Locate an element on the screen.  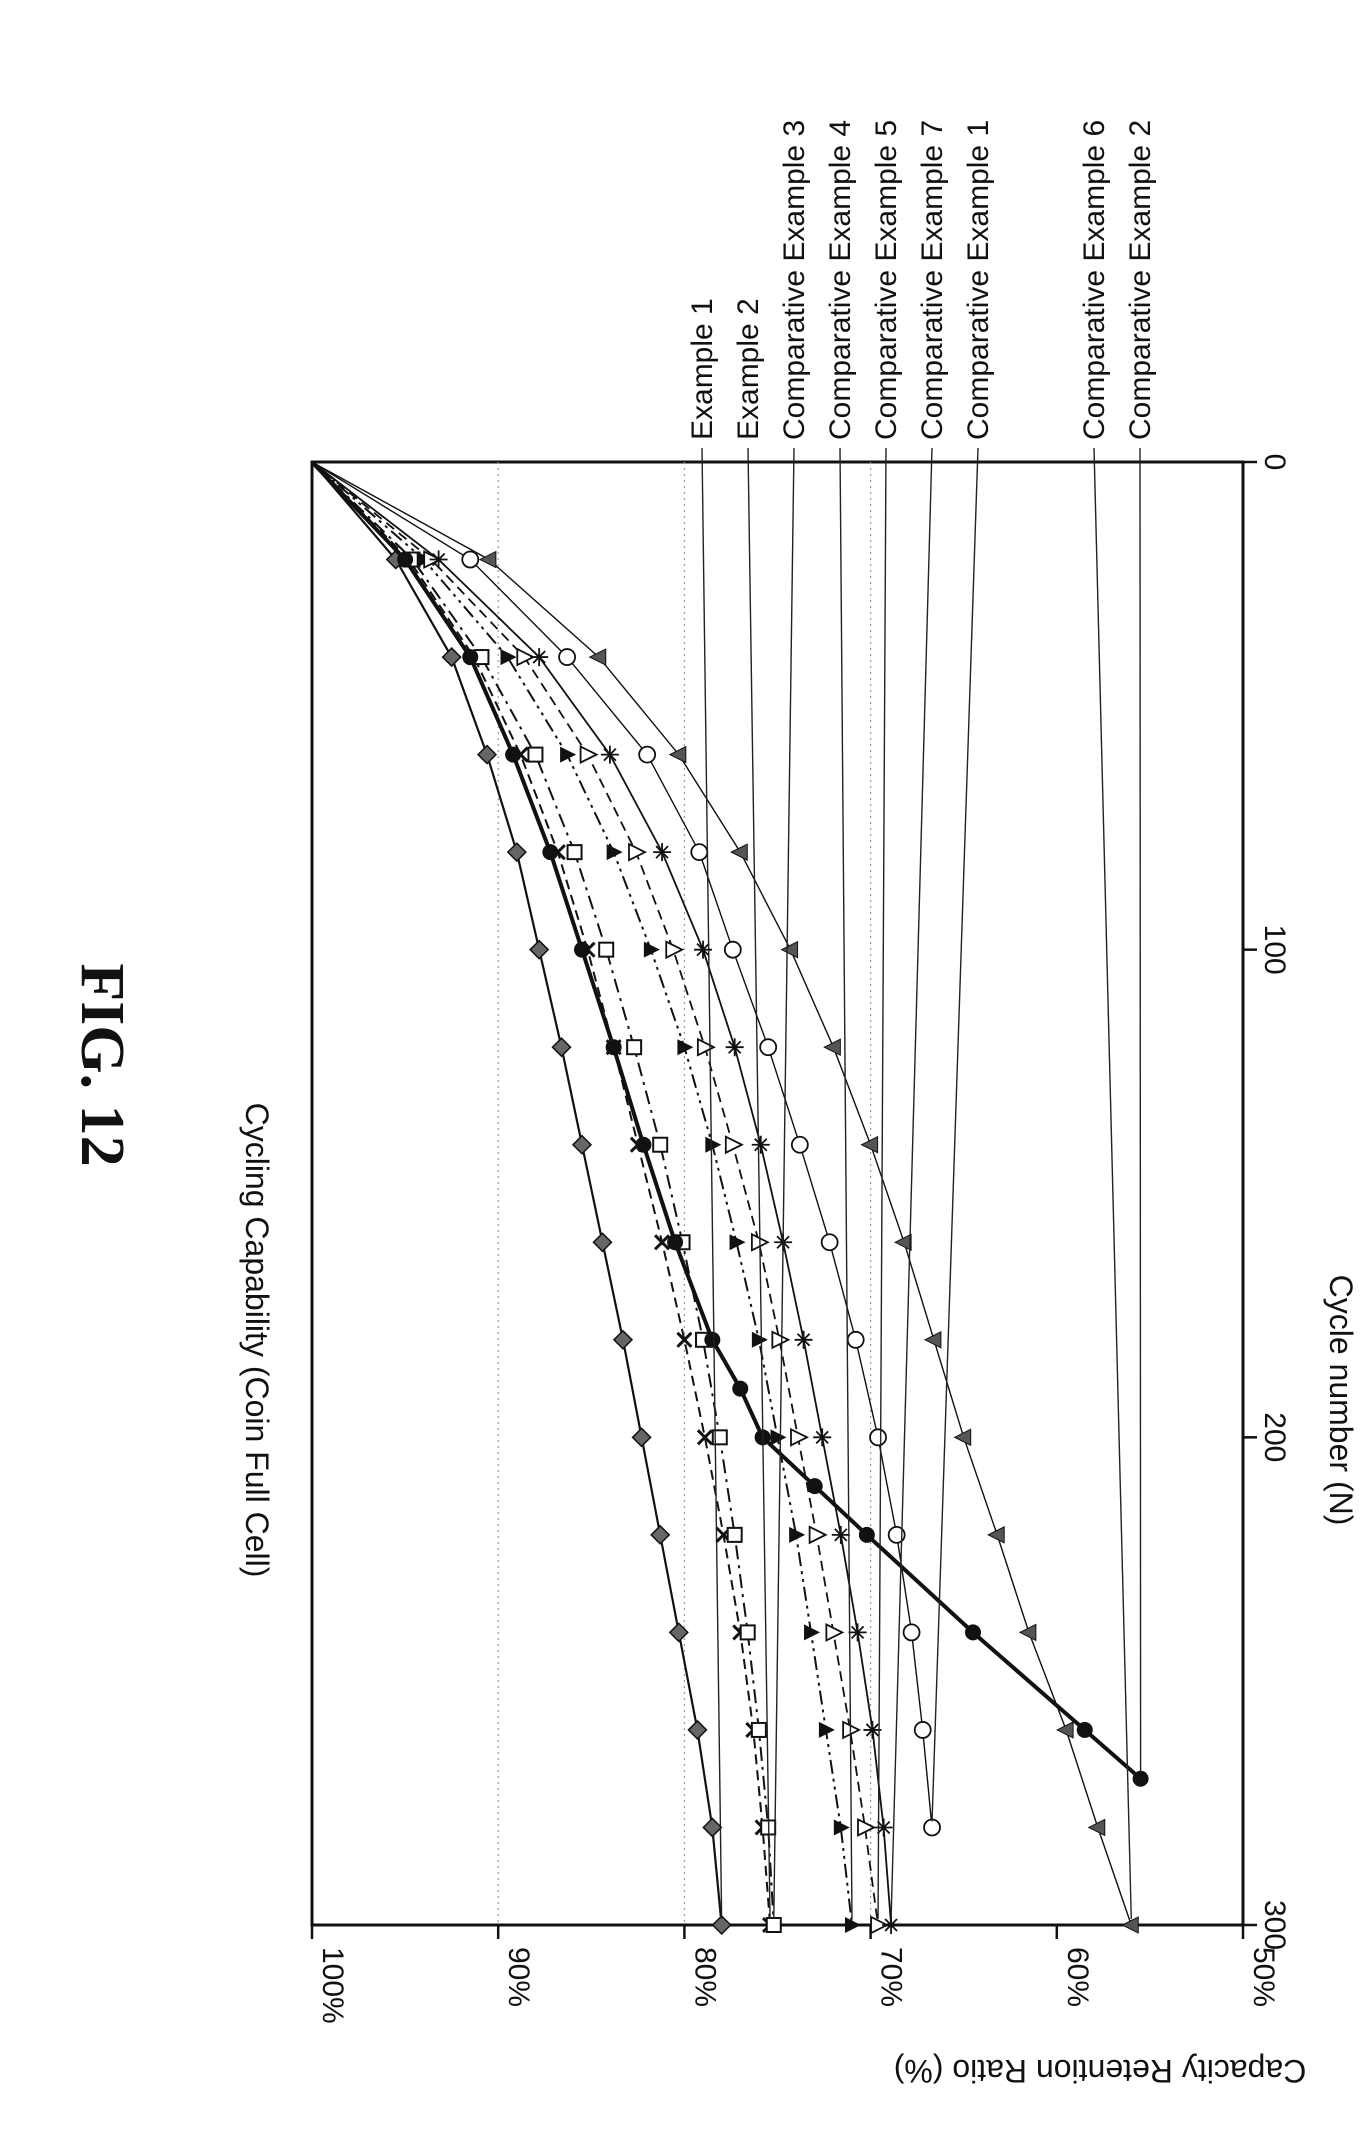
y-tick-label: 80% is located at coordinates (704, 1977).